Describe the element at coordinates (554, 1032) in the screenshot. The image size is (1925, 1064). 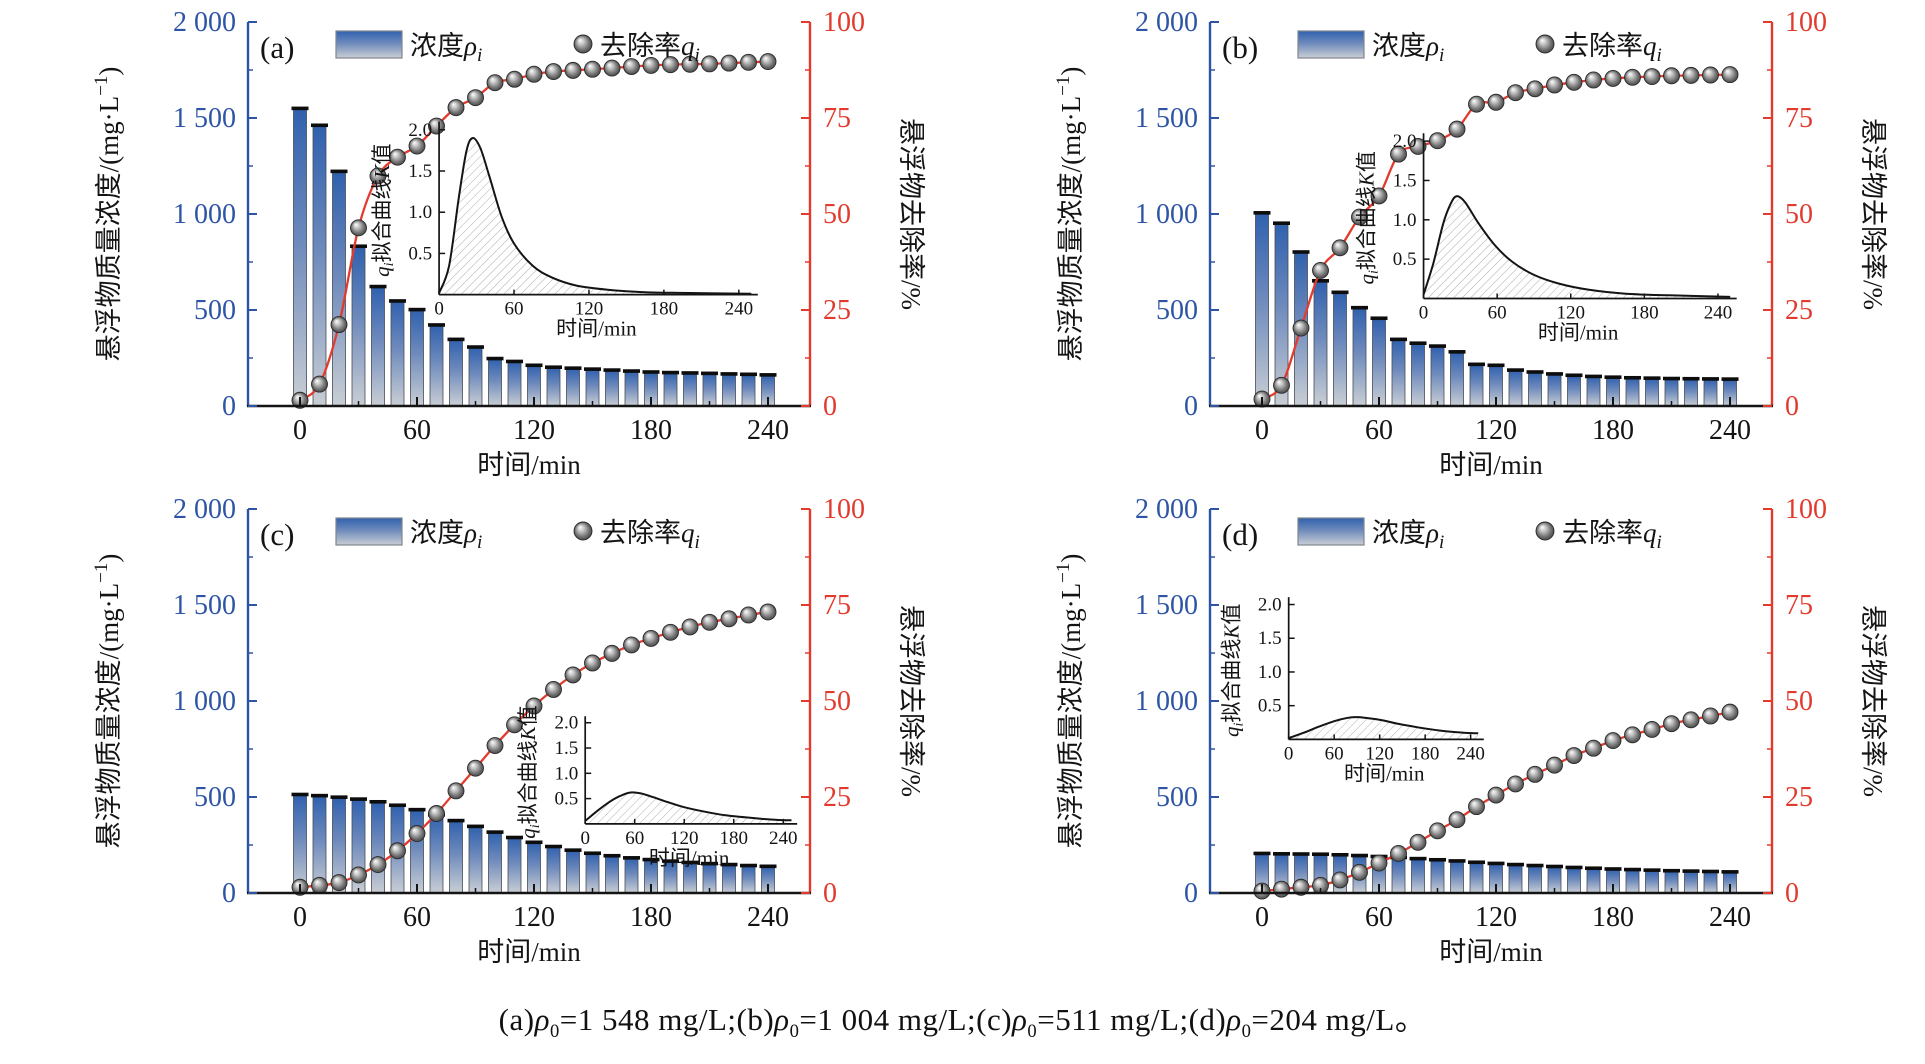
I see `caption-segment: 0` at that location.